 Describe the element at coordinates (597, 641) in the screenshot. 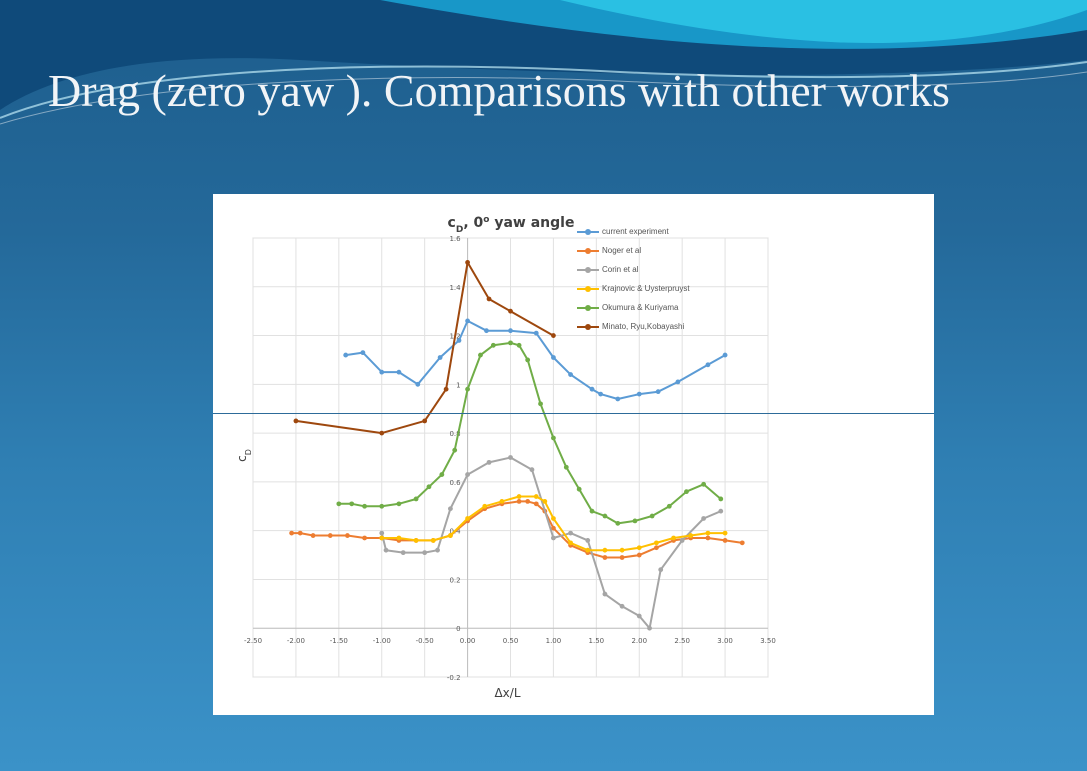

I see `x-tick-label: 1.50` at that location.